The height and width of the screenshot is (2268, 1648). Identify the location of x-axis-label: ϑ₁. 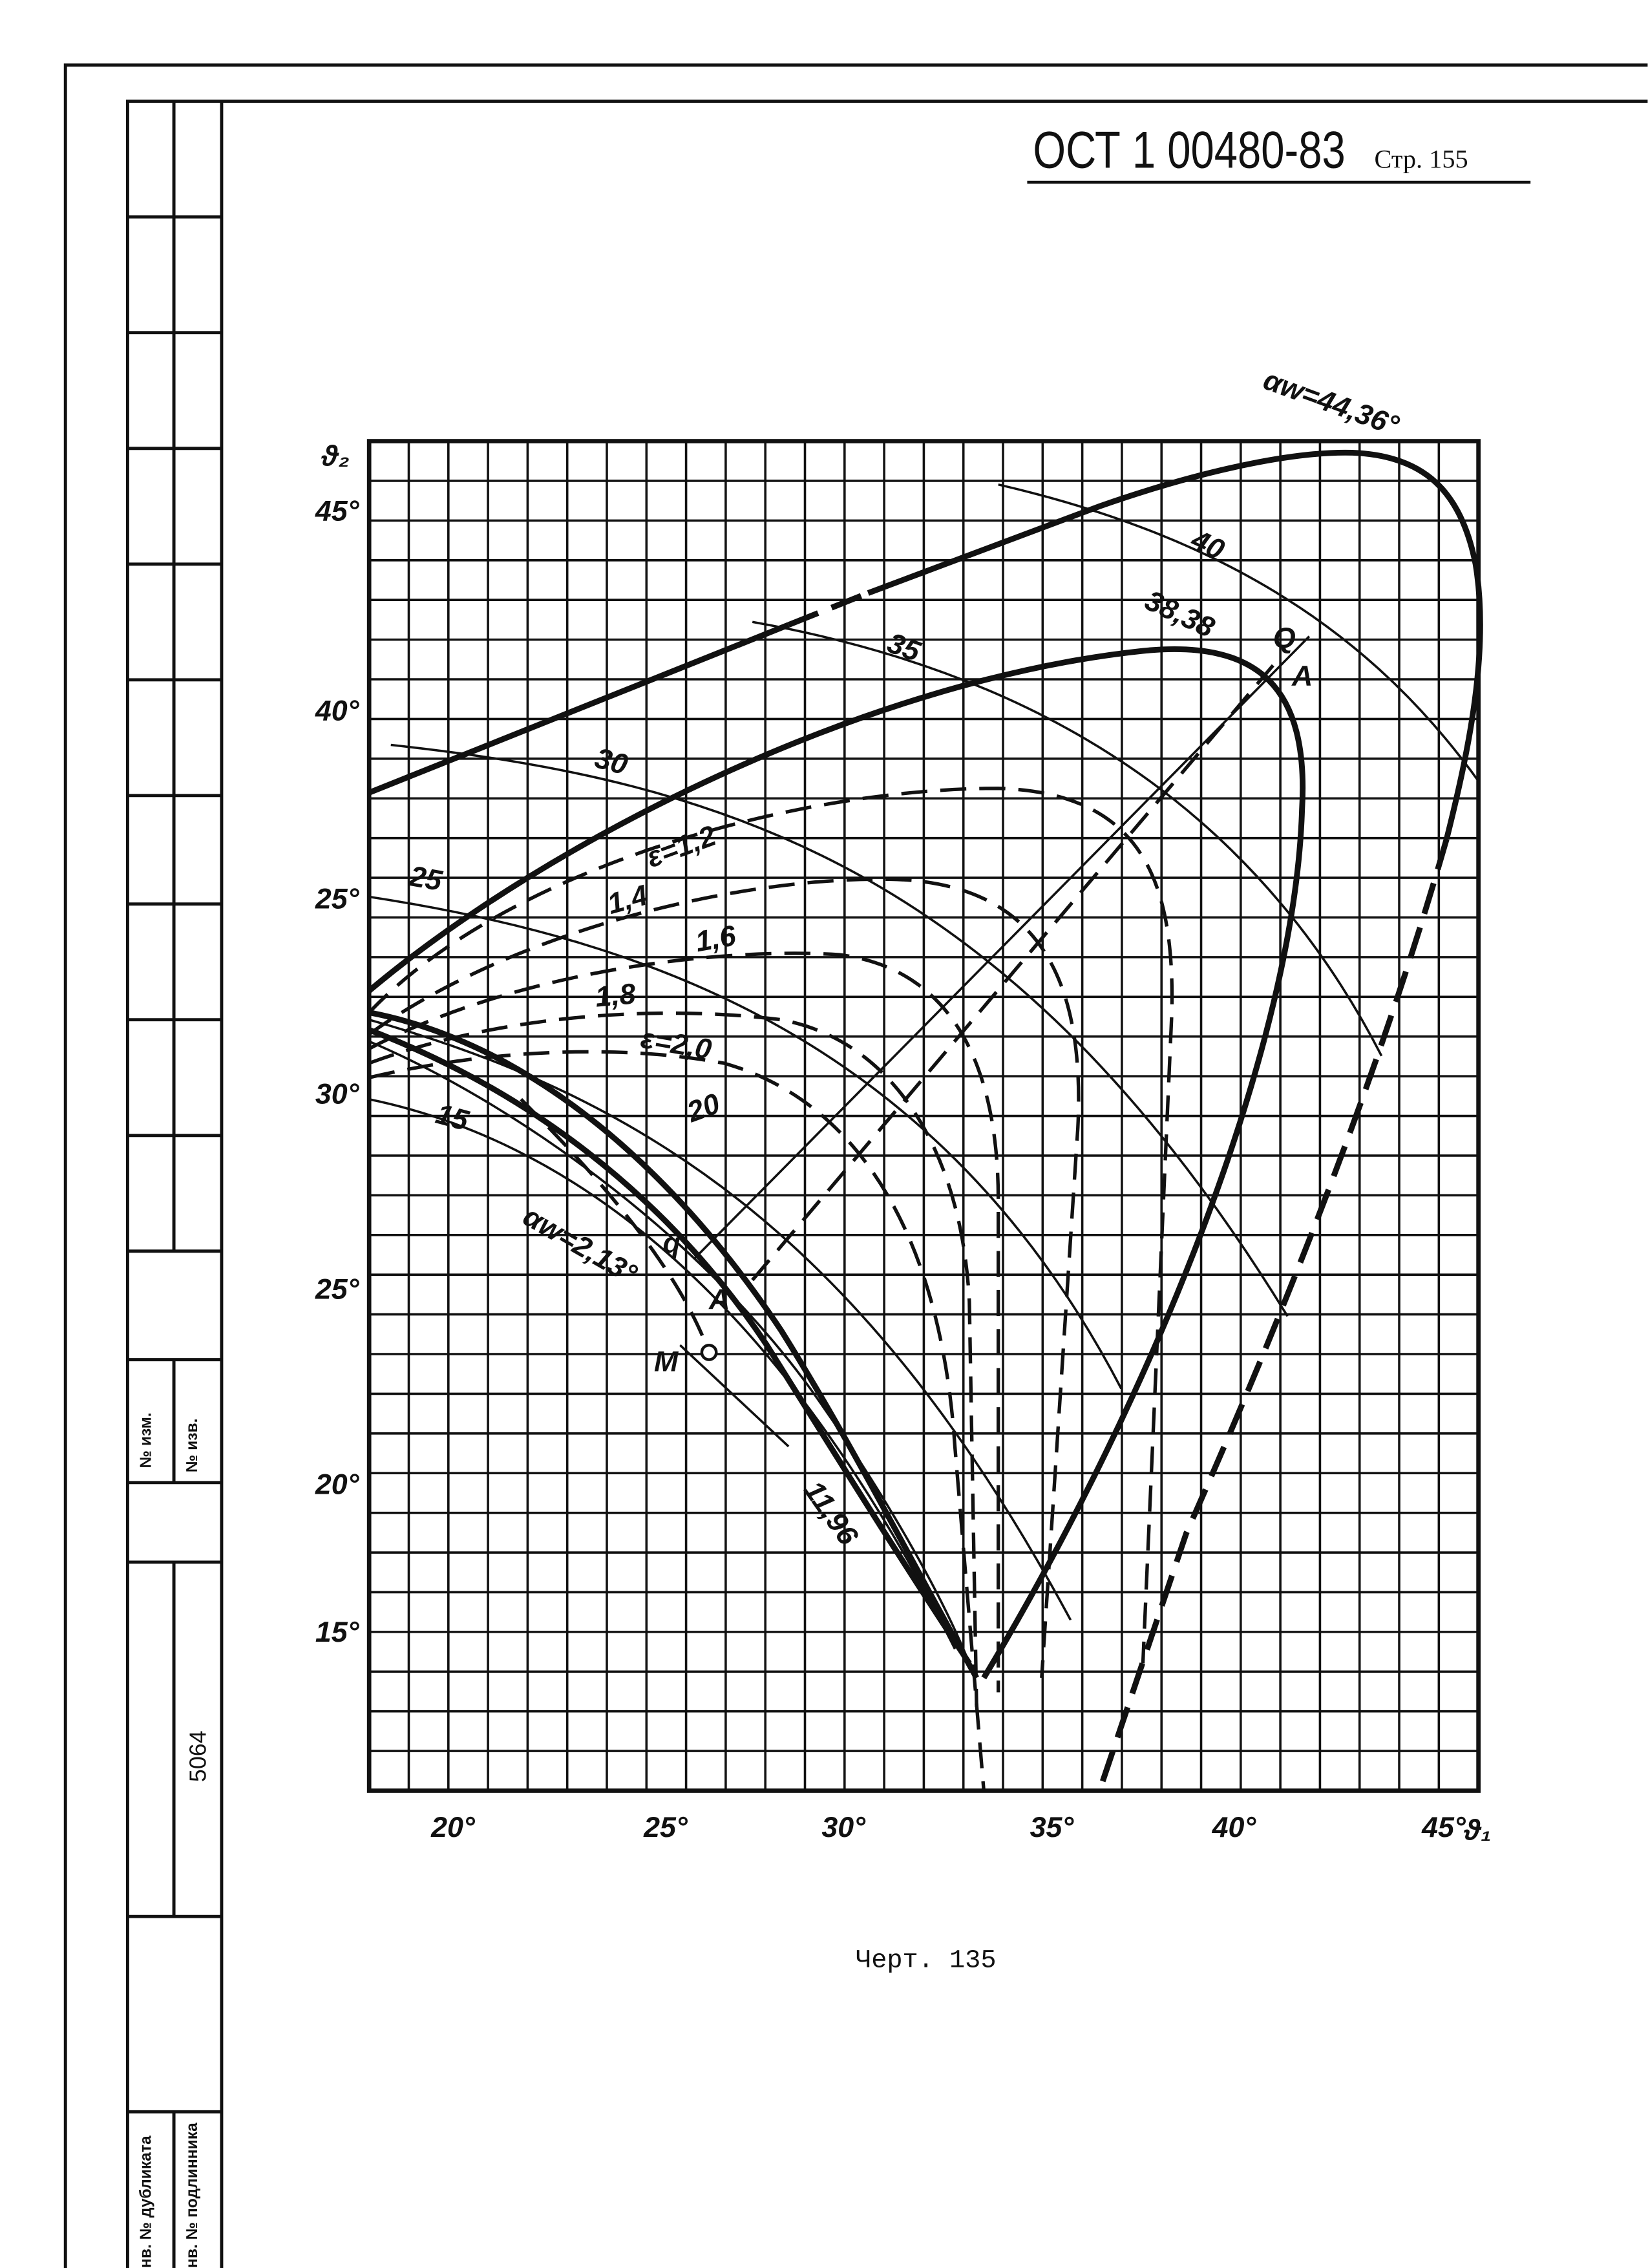
(1477, 1830).